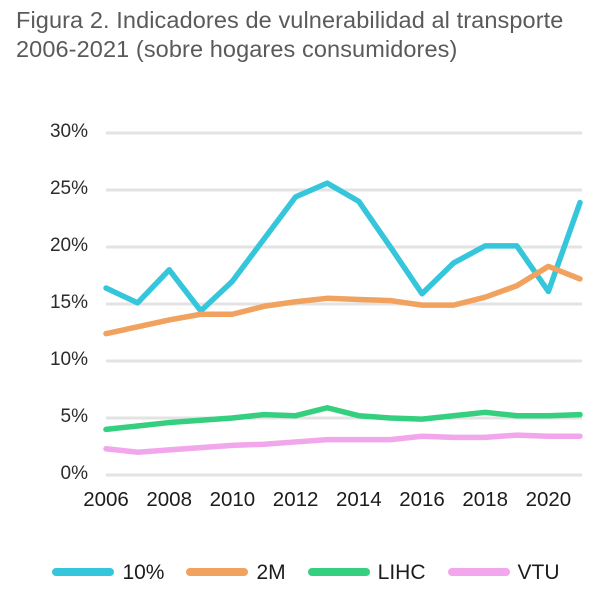 This screenshot has width=612, height=605. What do you see at coordinates (271, 572) in the screenshot?
I see `legend-label: 2M` at bounding box center [271, 572].